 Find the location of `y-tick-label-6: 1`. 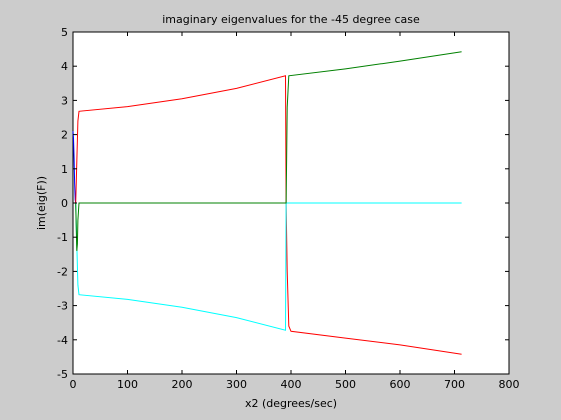

y-tick-label-6: 1 is located at coordinates (64, 169).